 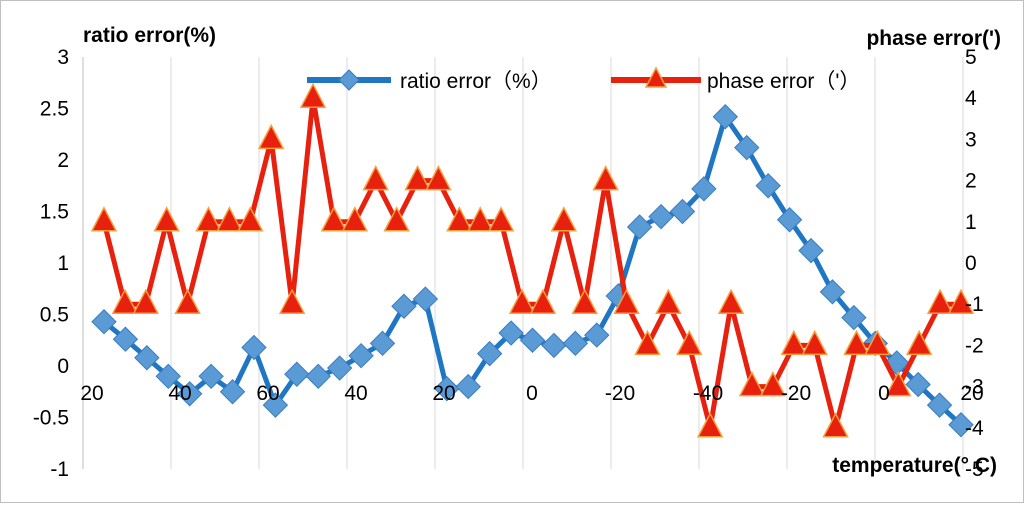 I want to click on legend-marker-phase, so click(x=656, y=77).